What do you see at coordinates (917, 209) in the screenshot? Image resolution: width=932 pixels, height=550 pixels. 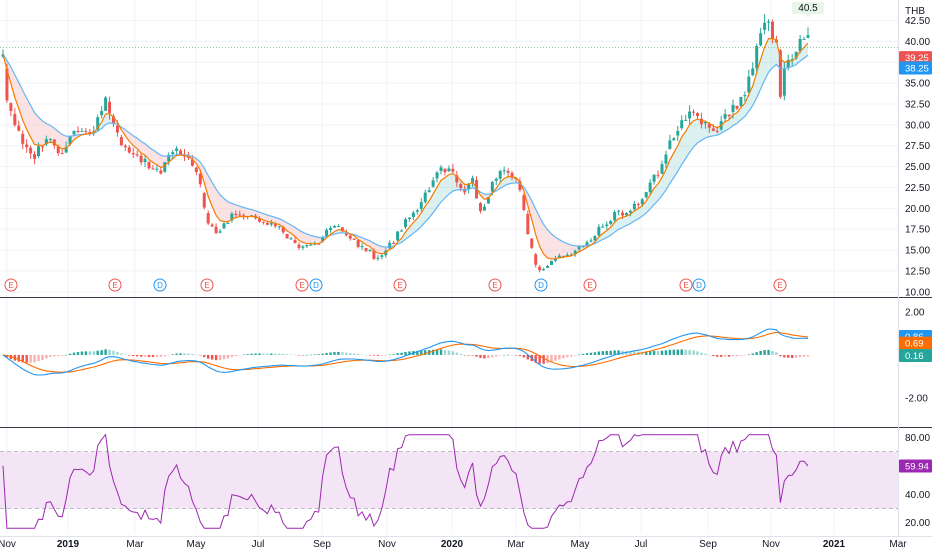 I see `price-tick-label: 20.00` at bounding box center [917, 209].